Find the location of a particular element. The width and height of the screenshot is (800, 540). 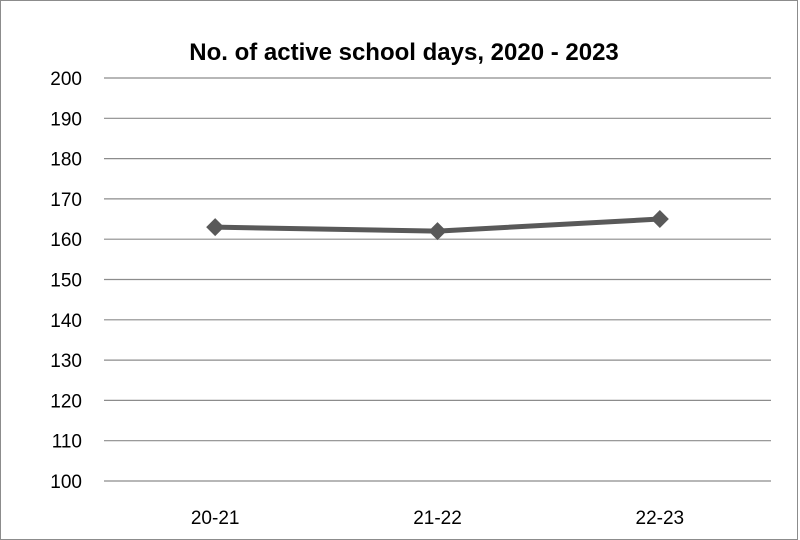

y-tick-label: 200 is located at coordinates (66, 79).